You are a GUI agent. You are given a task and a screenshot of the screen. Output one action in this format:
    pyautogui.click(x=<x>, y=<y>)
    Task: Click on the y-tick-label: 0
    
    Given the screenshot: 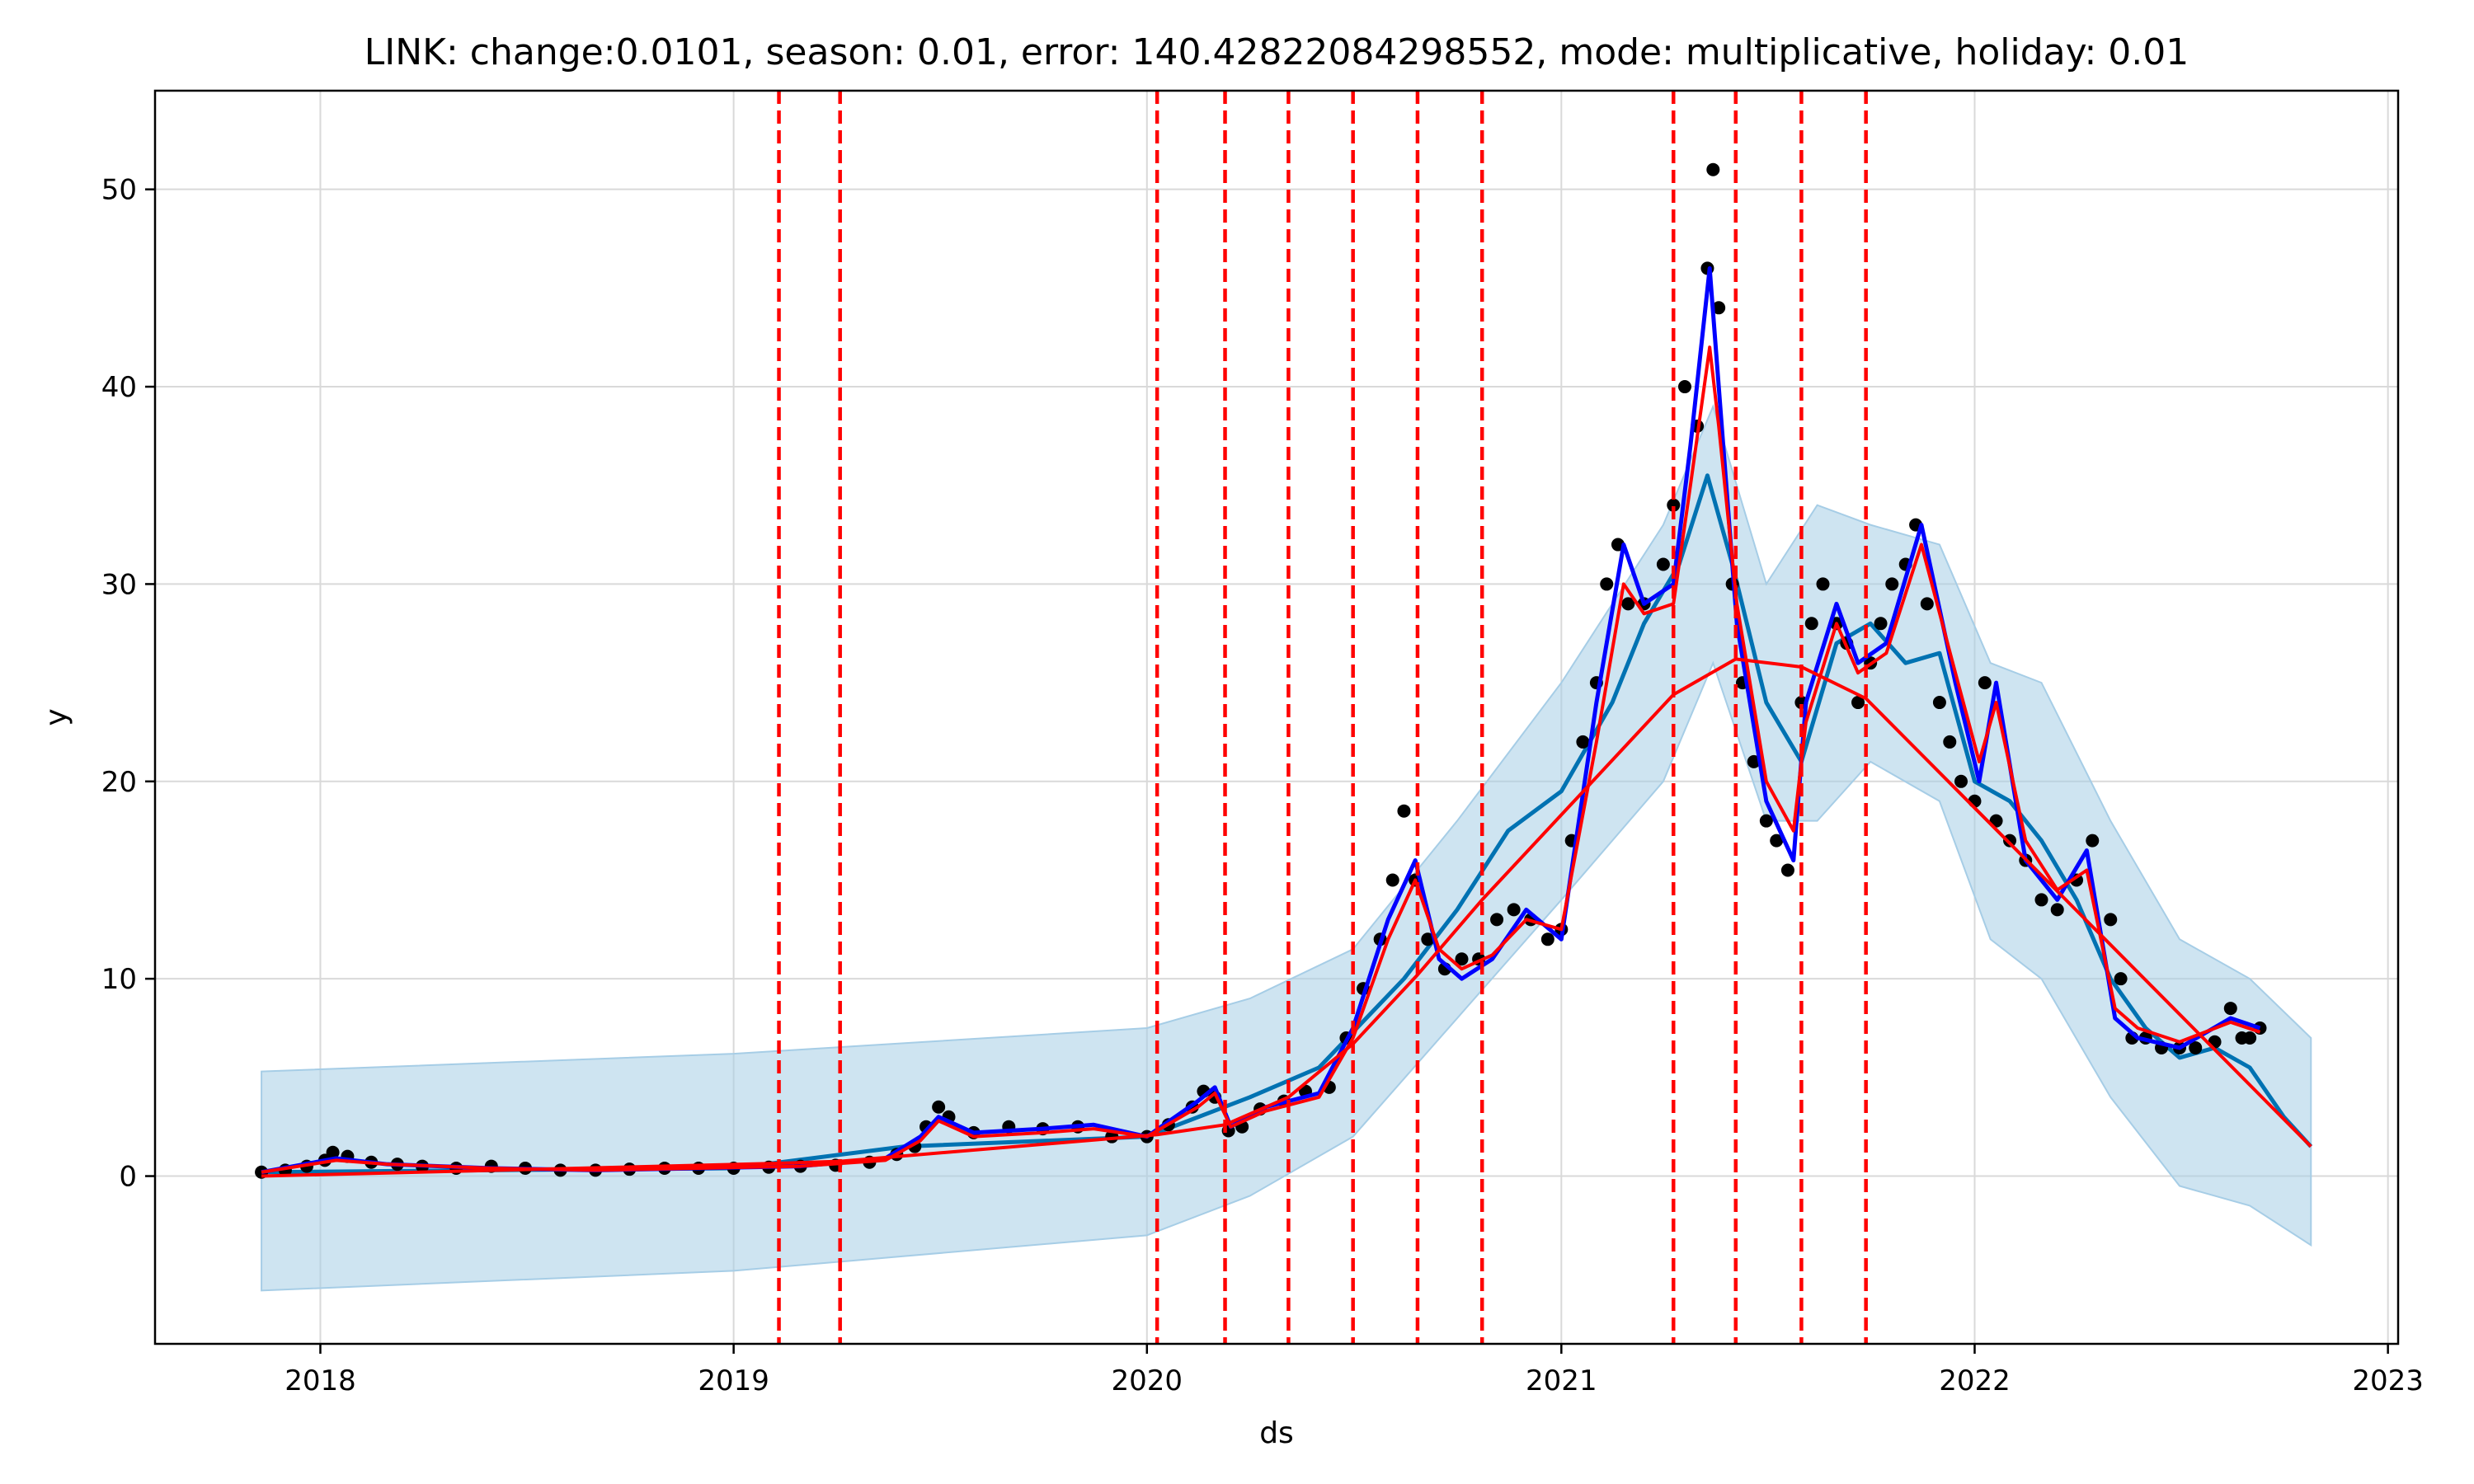 What is the action you would take?
    pyautogui.click(x=128, y=1177)
    